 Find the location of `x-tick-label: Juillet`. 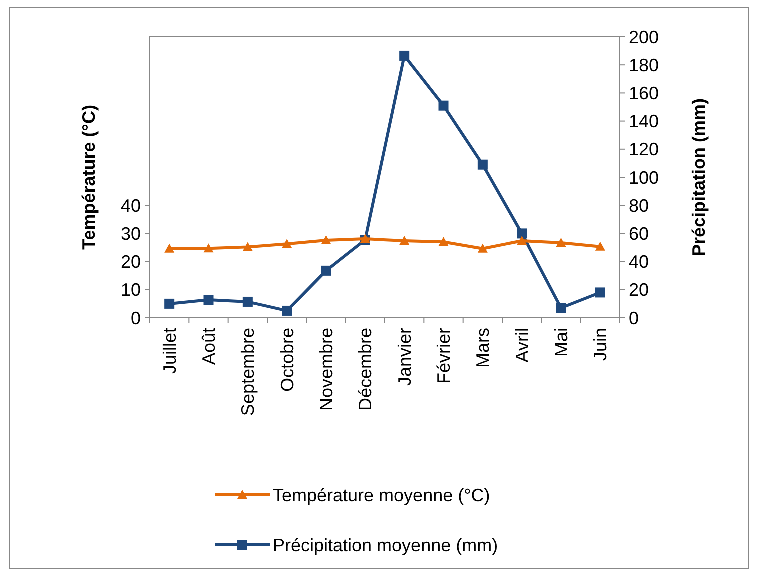

x-tick-label: Juillet is located at coordinates (170, 351).